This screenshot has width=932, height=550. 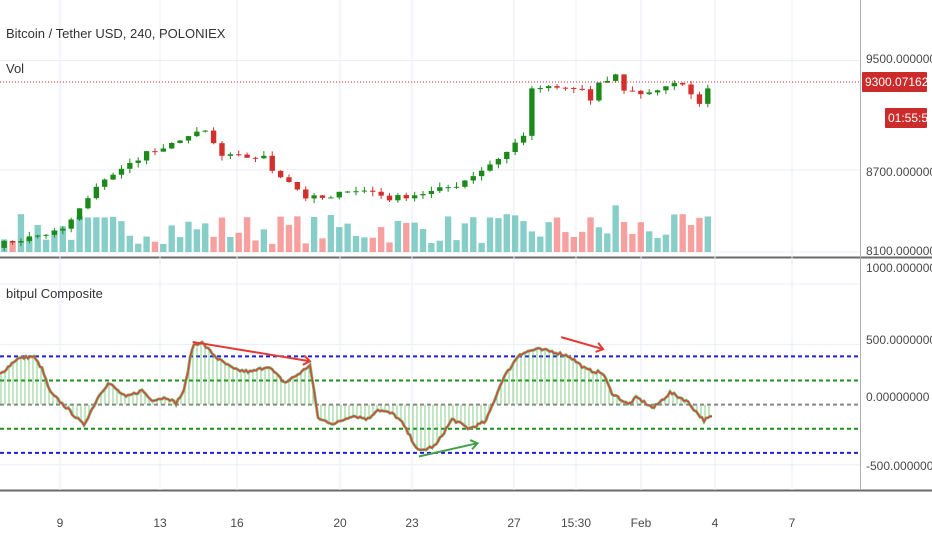 I want to click on osc-tick-label: -500.00000000, so click(x=899, y=466).